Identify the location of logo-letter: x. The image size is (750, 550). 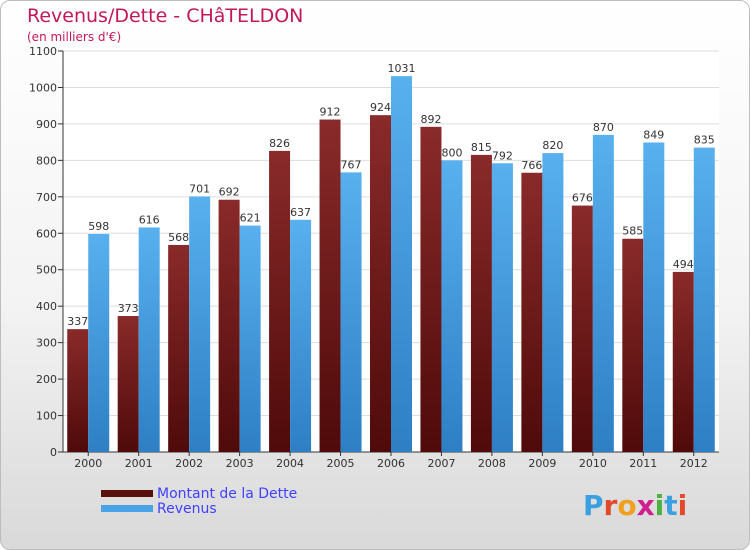
(645, 505).